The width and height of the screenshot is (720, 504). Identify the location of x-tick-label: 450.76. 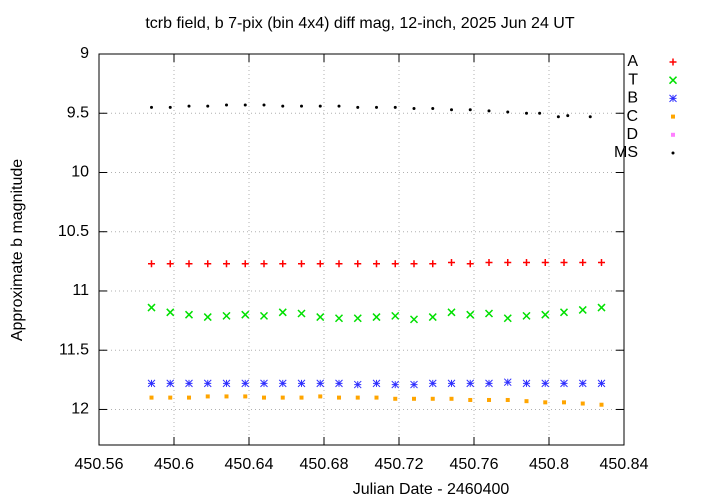
(474, 464).